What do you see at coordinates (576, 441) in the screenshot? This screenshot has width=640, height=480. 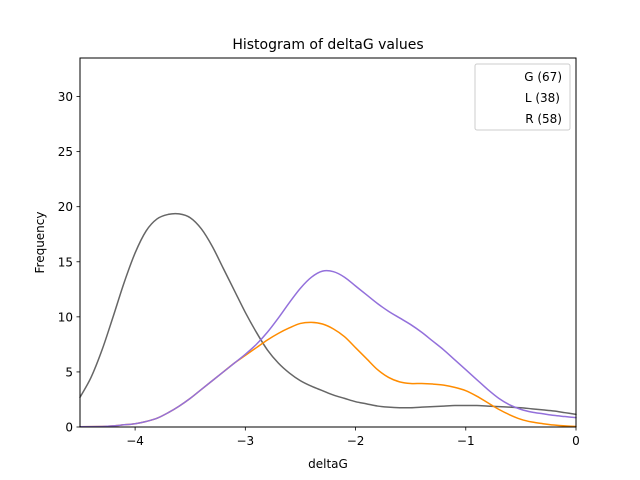 I see `x-tick-label: 0` at bounding box center [576, 441].